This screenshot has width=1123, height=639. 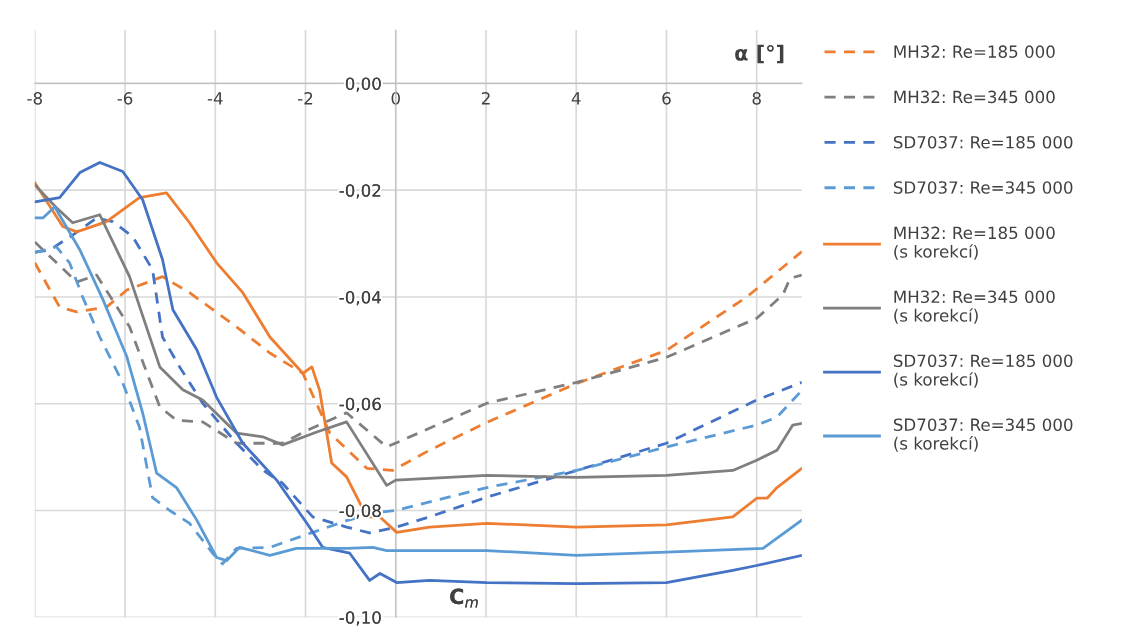 I want to click on legend-label: SD7037: Re=345 000 (s korekcí), so click(x=983, y=435).